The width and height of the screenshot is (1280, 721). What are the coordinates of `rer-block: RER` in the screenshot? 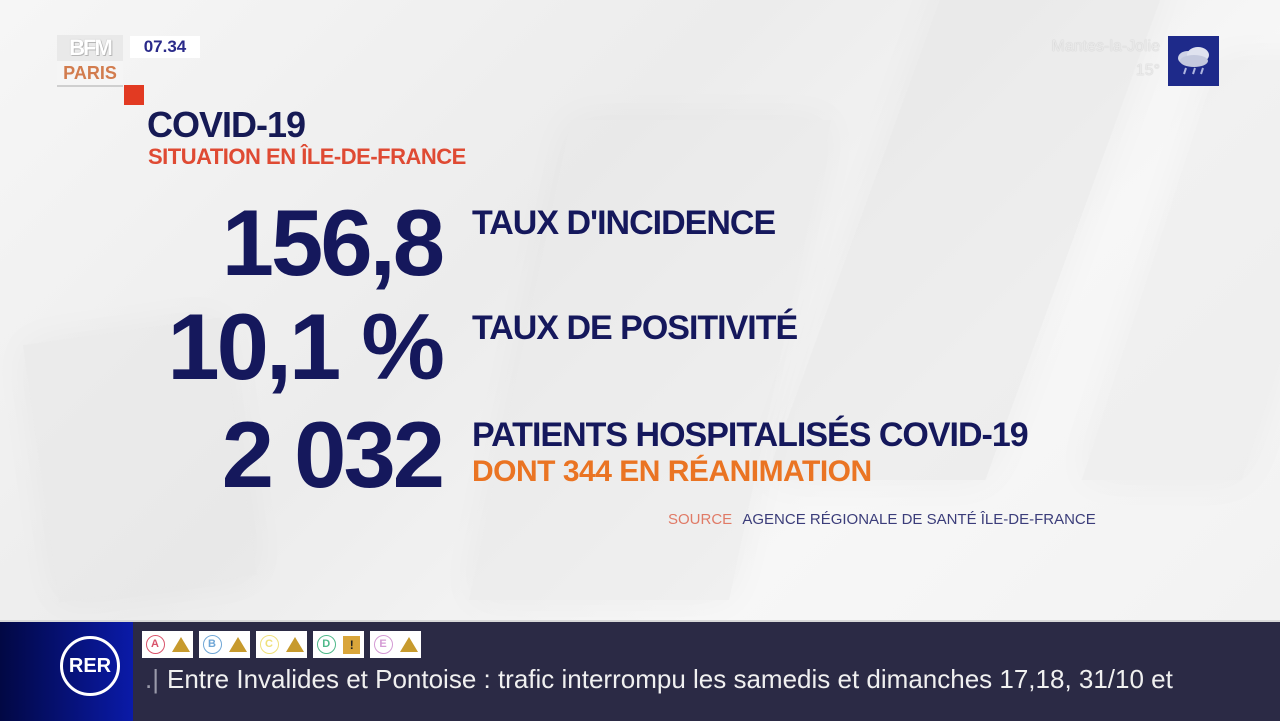 It's located at (66, 671).